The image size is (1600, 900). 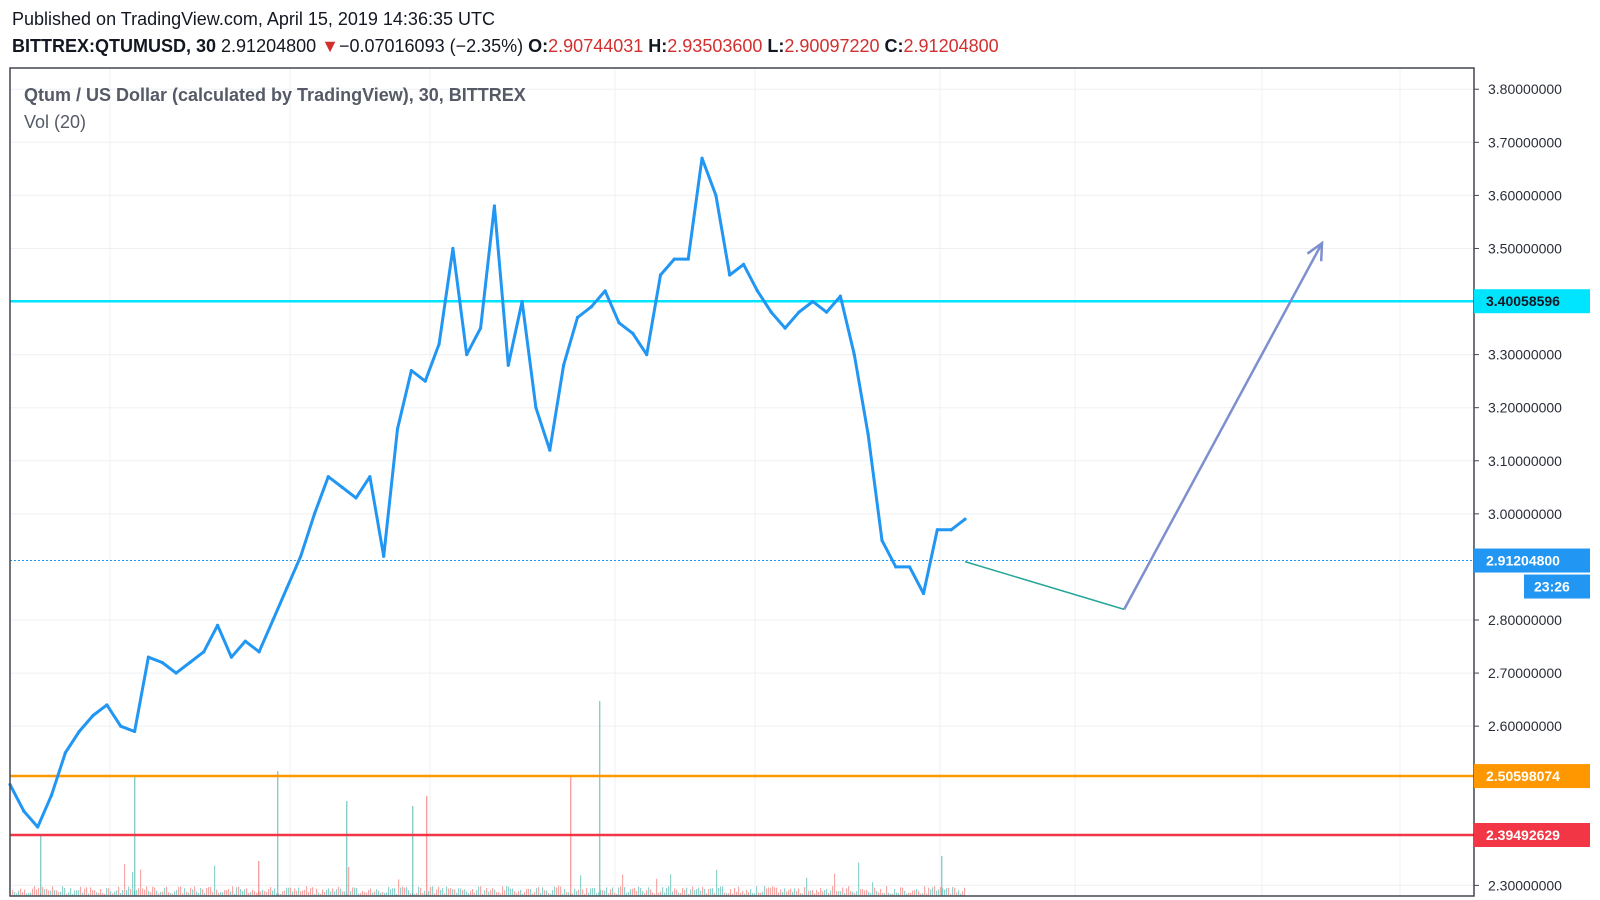 I want to click on price-tag-label: 2.50598074, so click(x=1523, y=776).